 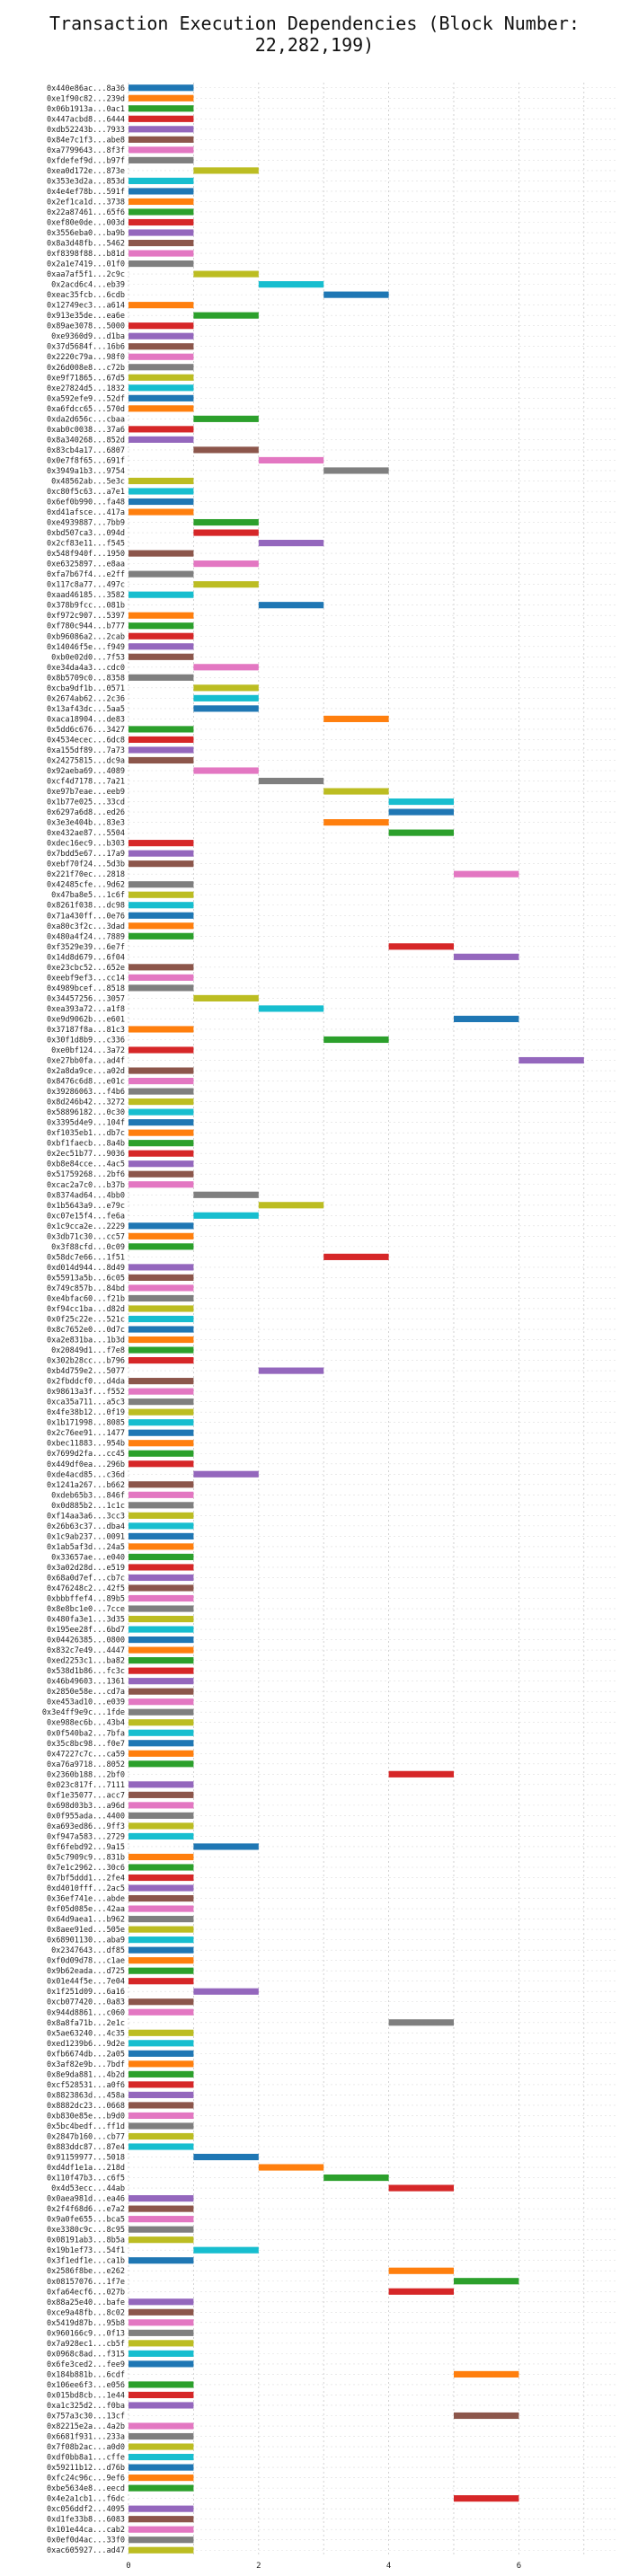 I want to click on y-tick-label: 0x913e35de...ea6e, so click(x=86, y=316).